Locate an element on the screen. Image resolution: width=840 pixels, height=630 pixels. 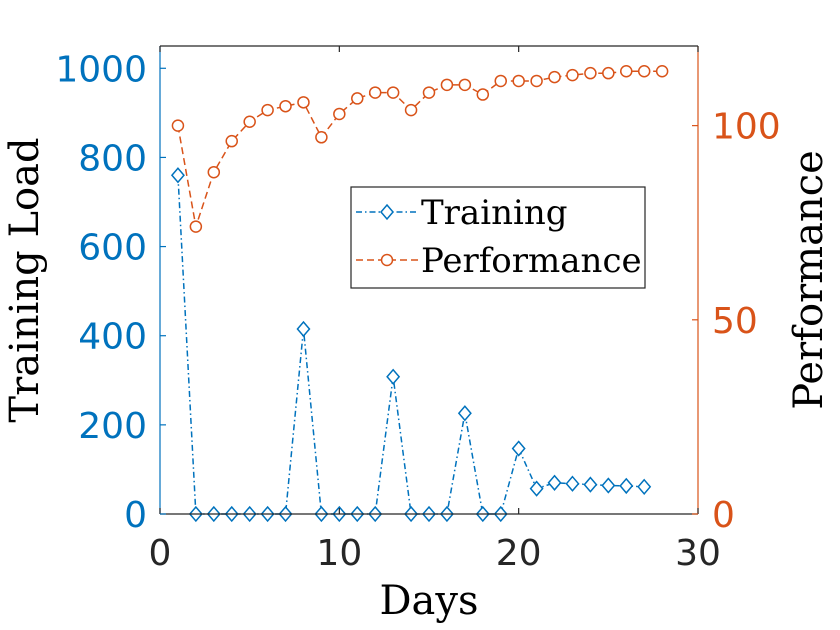
left-y-tick-label: 0 is located at coordinates (135, 515).